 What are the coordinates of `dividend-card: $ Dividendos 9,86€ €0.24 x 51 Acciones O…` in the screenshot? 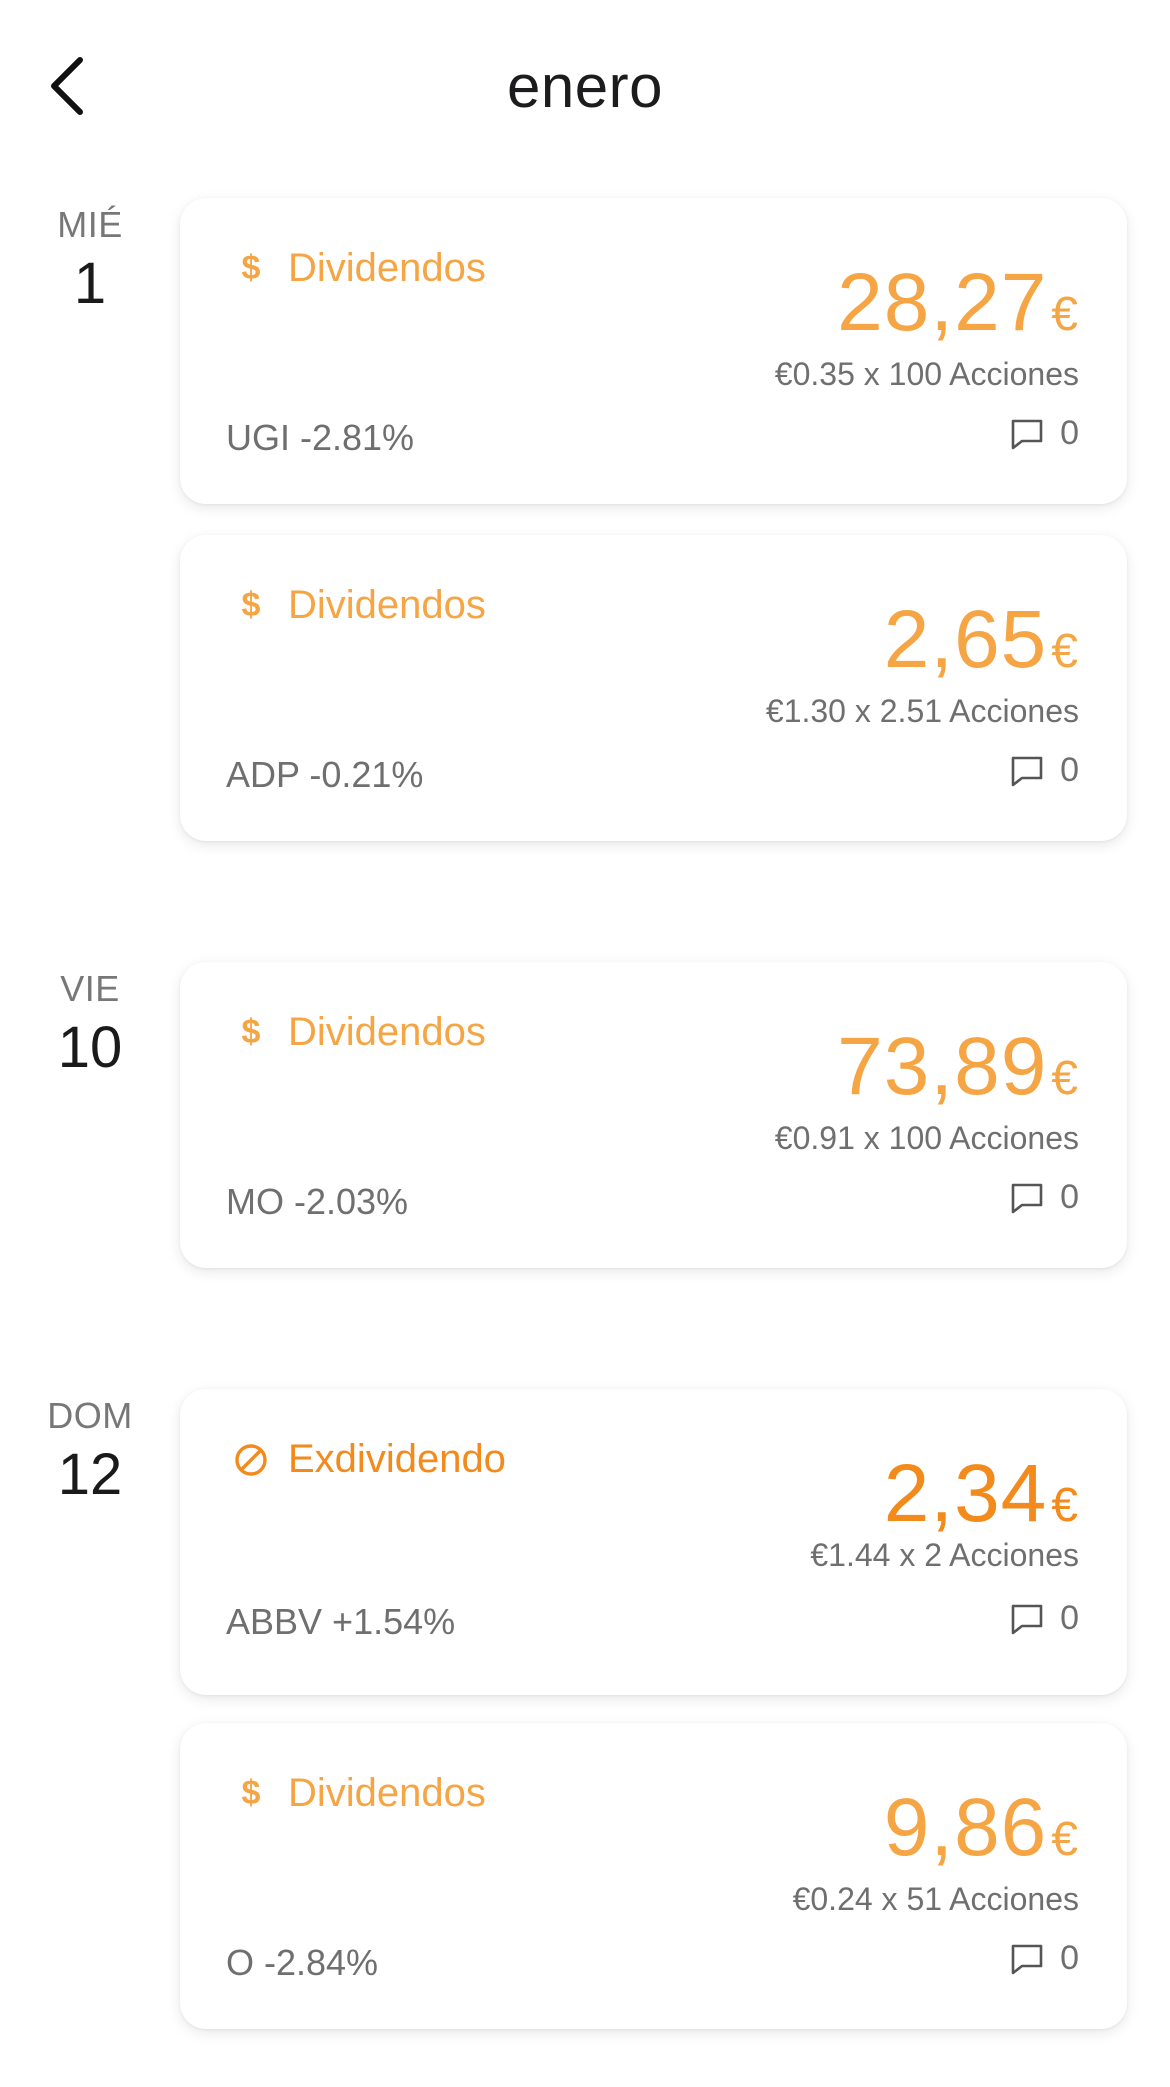 It's located at (653, 1876).